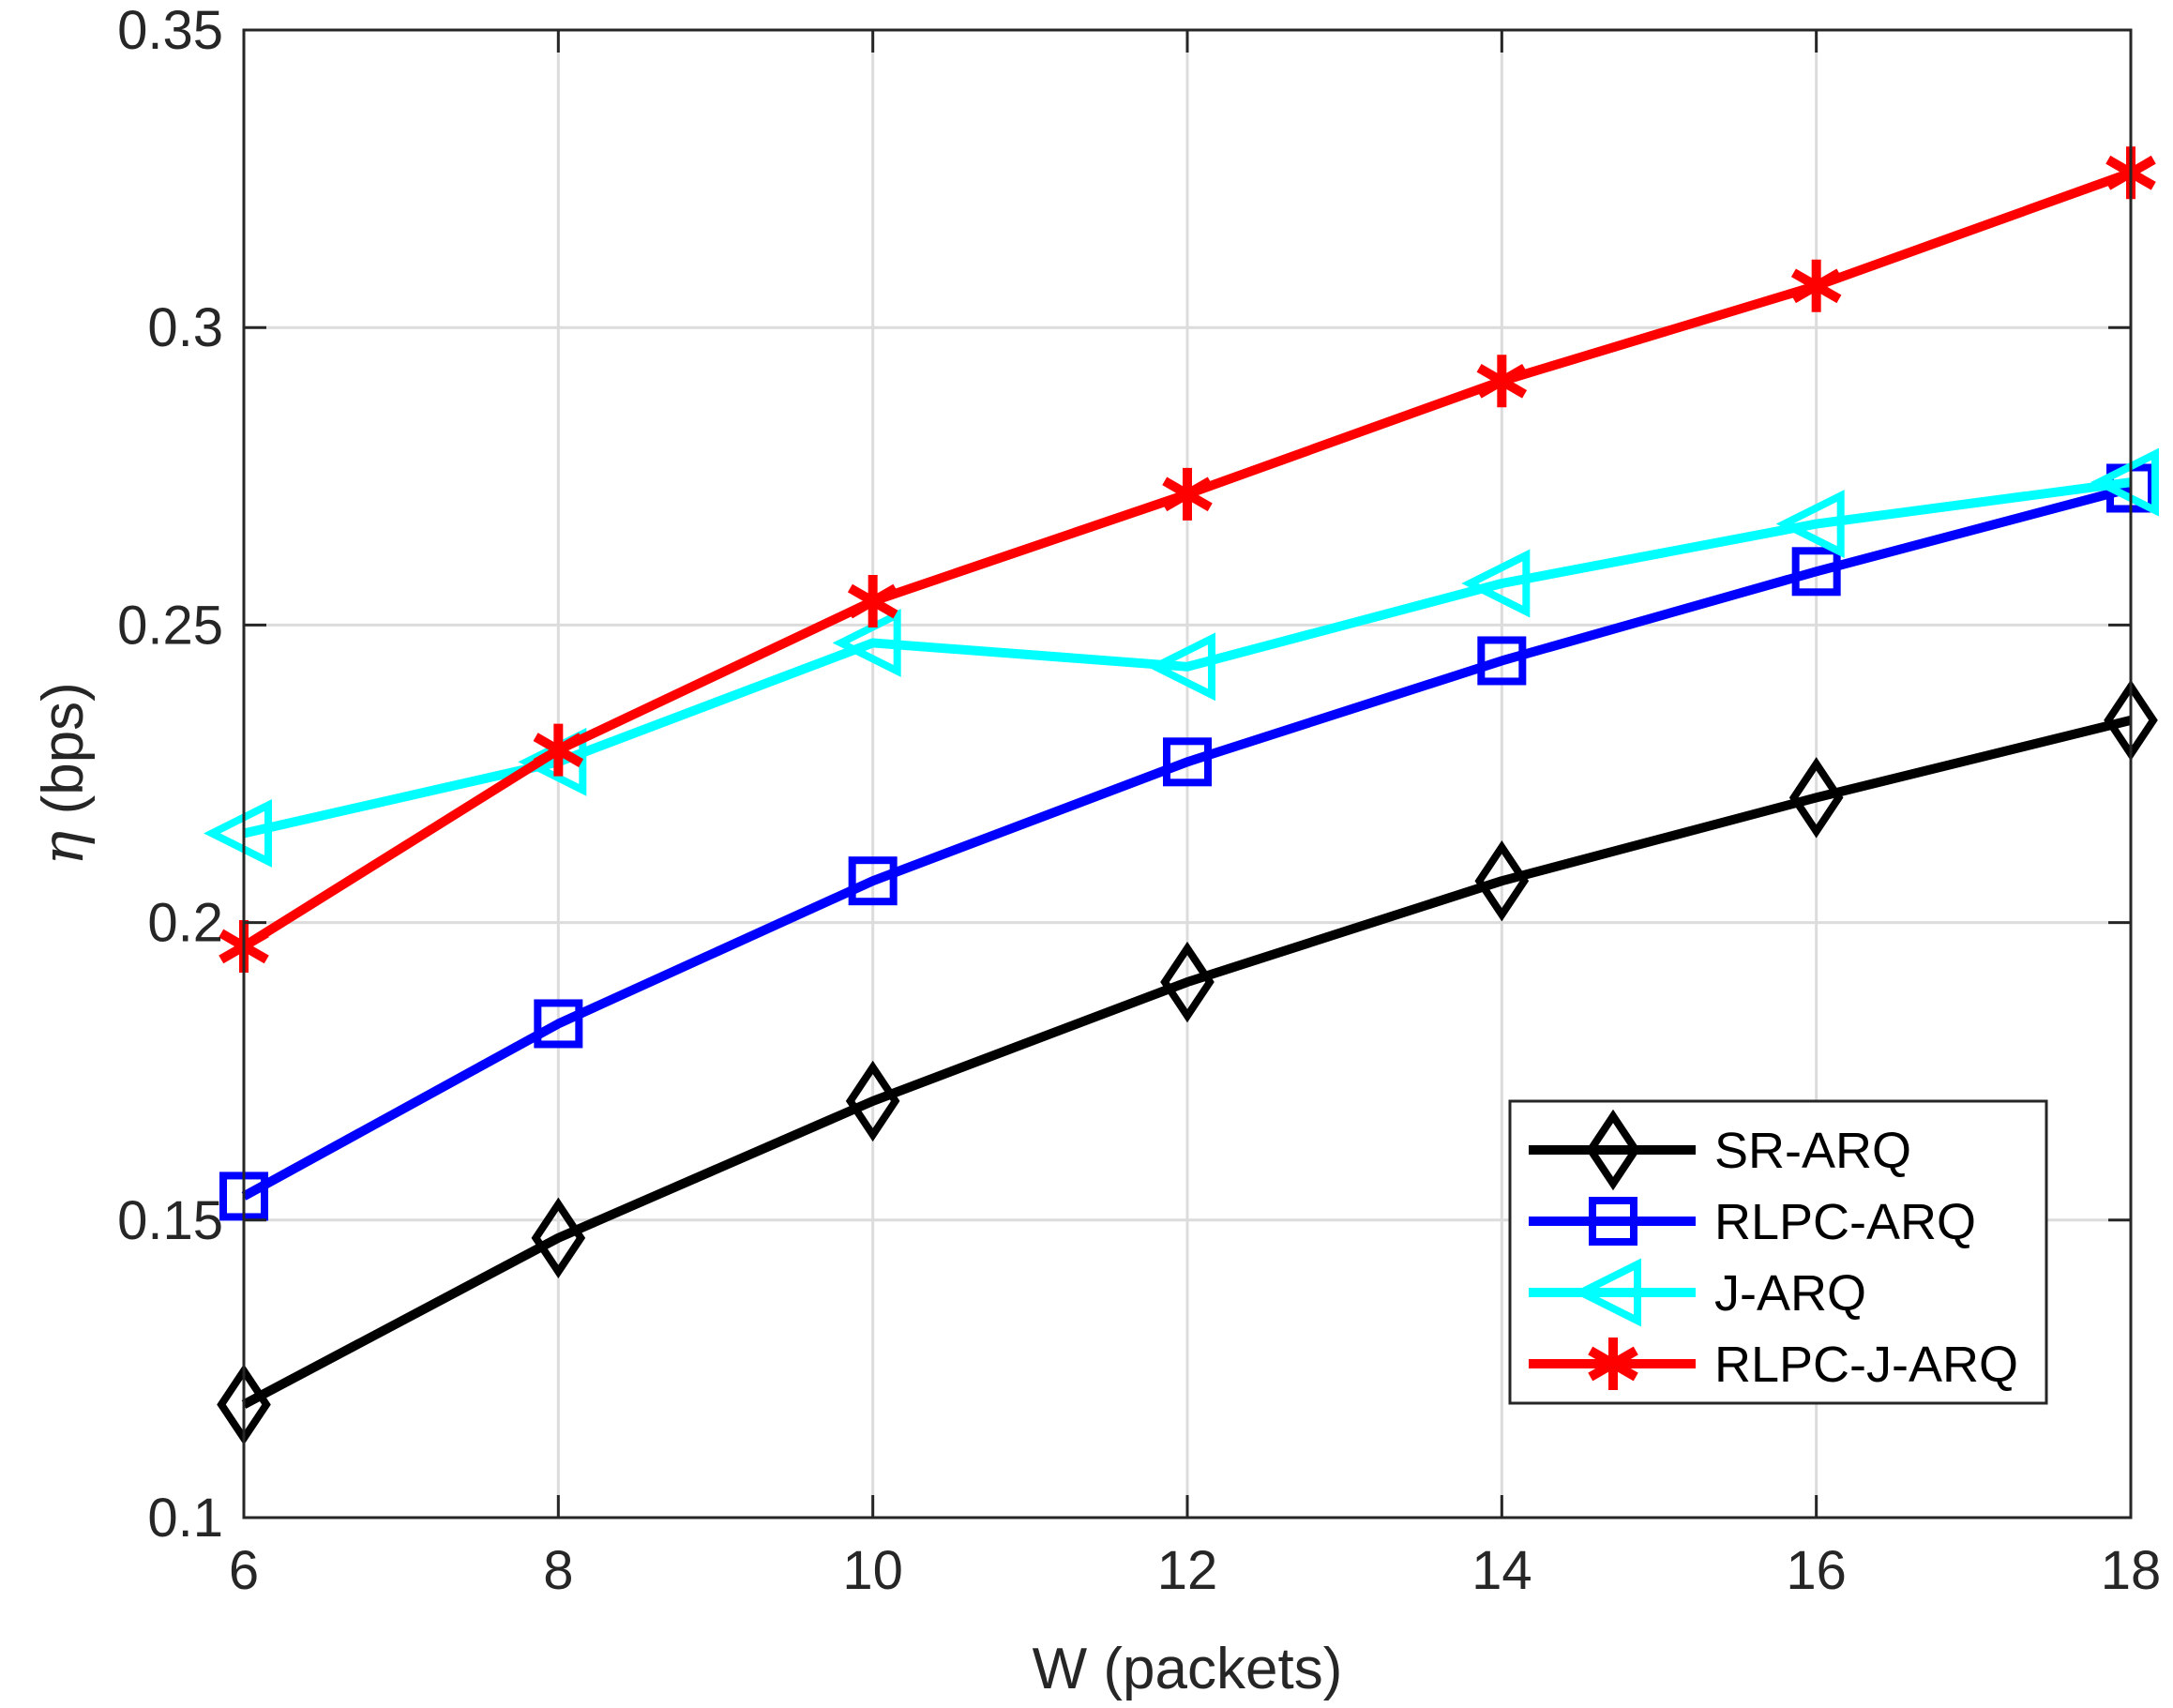 This screenshot has height=1708, width=2173. I want to click on x-axis-label: W (packets), so click(1188, 1669).